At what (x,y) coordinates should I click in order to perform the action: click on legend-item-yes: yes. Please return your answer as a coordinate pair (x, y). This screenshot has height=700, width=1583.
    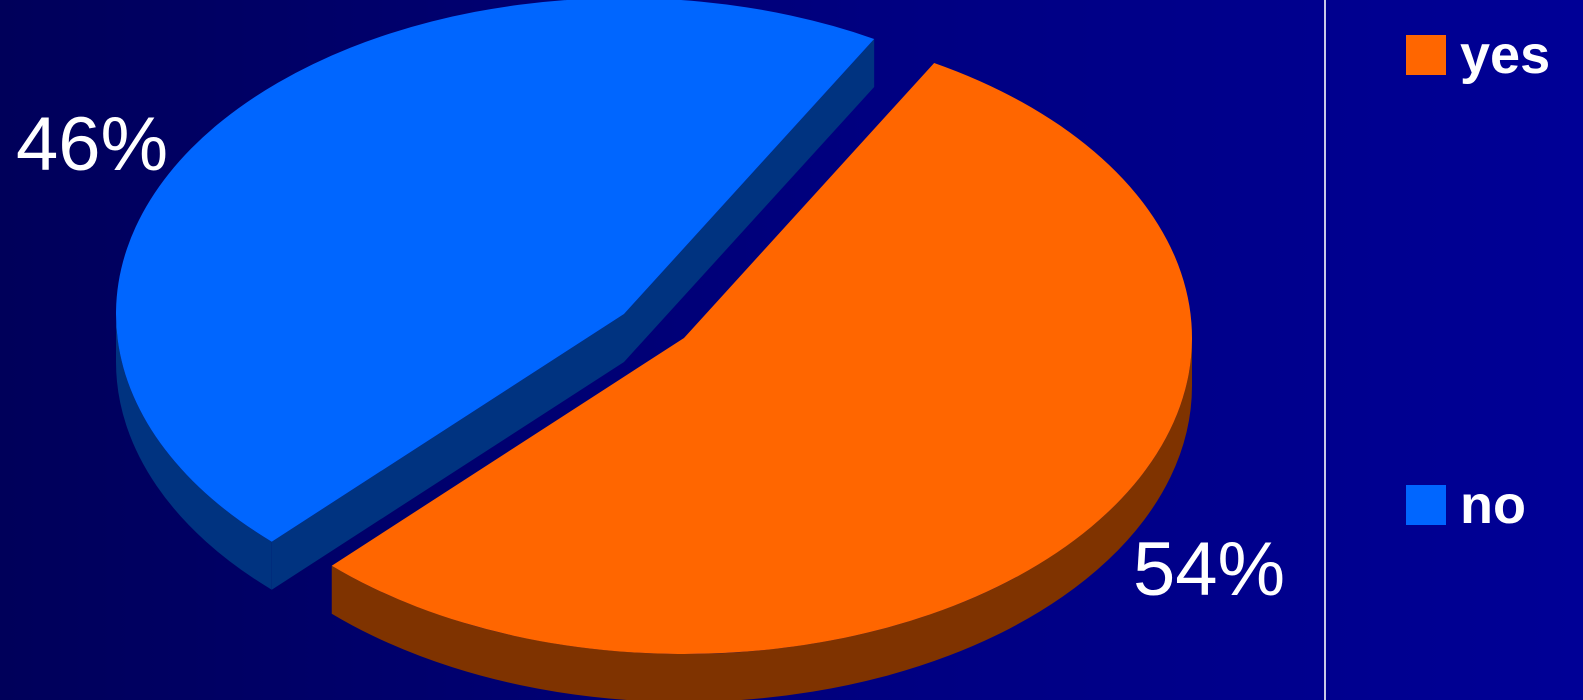
    Looking at the image, I should click on (1478, 55).